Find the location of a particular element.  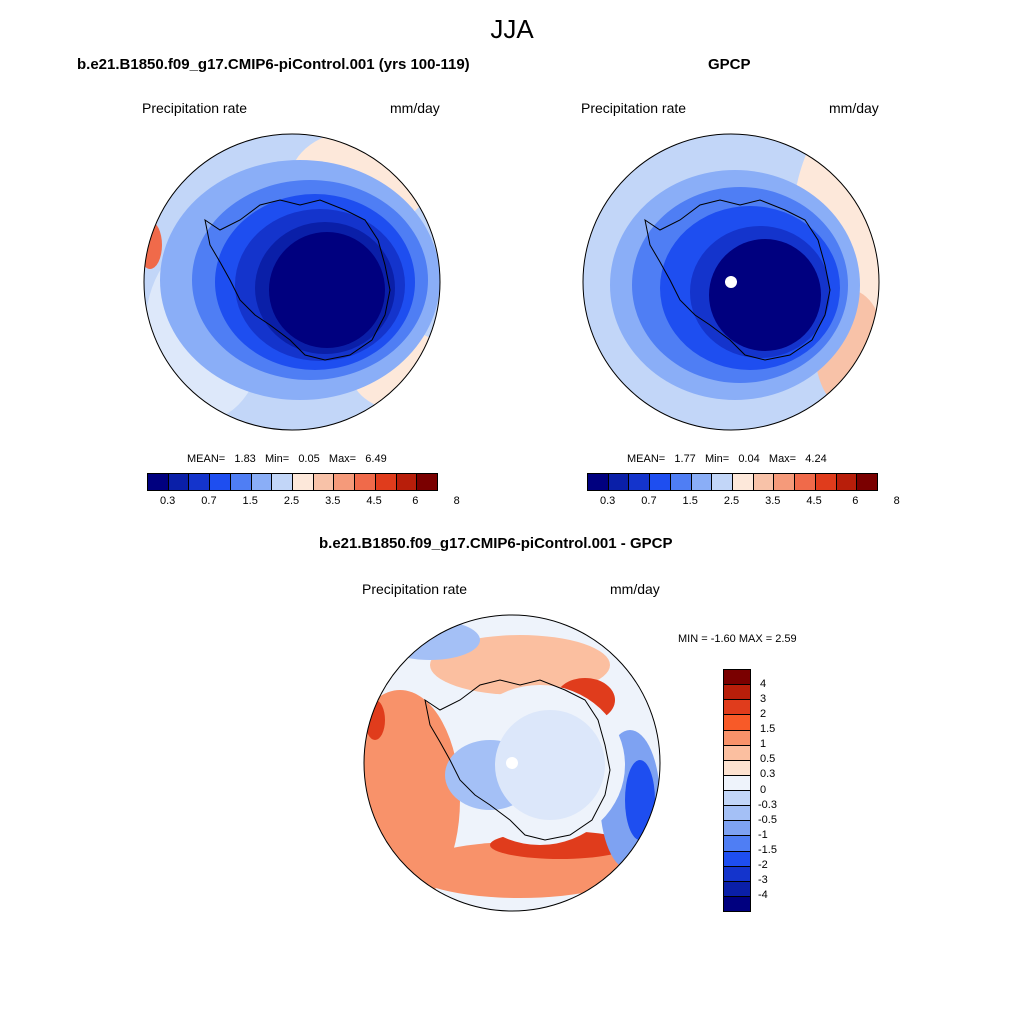

panel3-colorbar-tick-label: 2 is located at coordinates (763, 714).